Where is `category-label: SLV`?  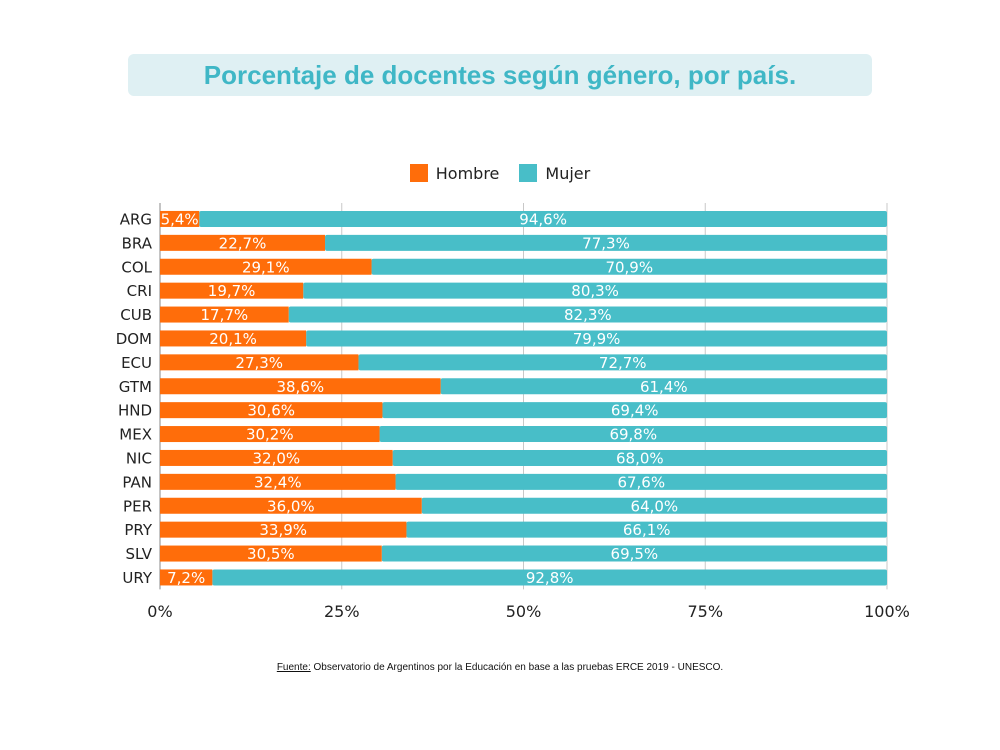
category-label: SLV is located at coordinates (139, 554).